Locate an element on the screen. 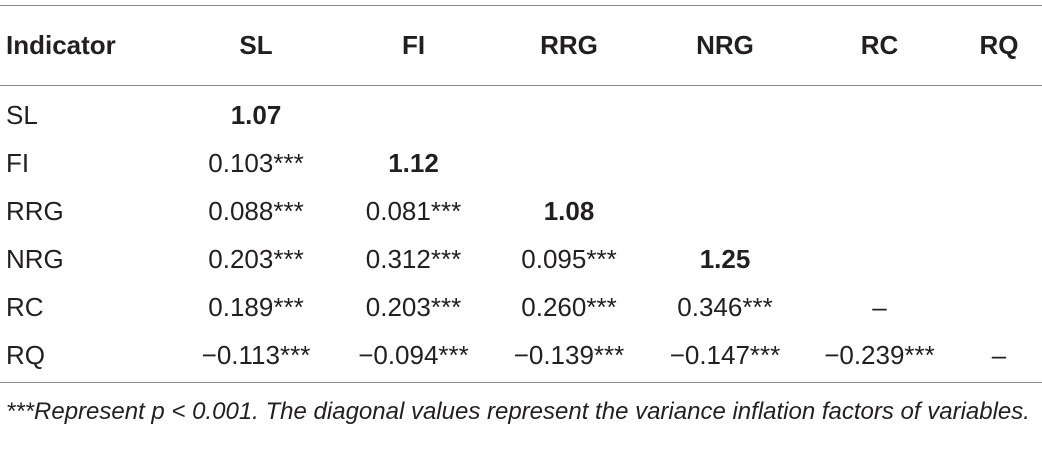  table-cell: −0.094*** is located at coordinates (413, 354).